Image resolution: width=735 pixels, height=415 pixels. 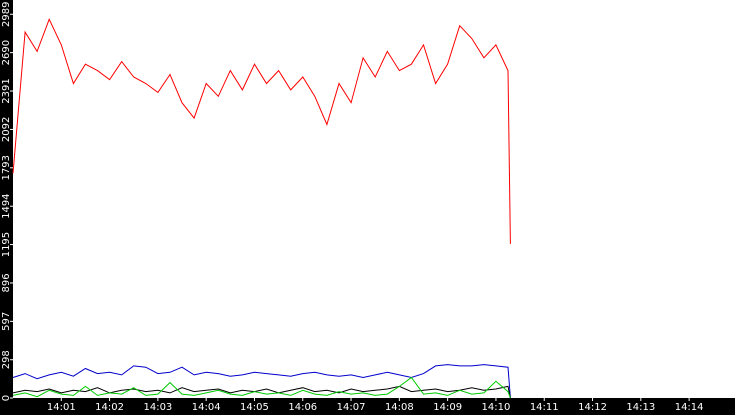 I want to click on x-tick-label: 14:04, so click(x=206, y=407).